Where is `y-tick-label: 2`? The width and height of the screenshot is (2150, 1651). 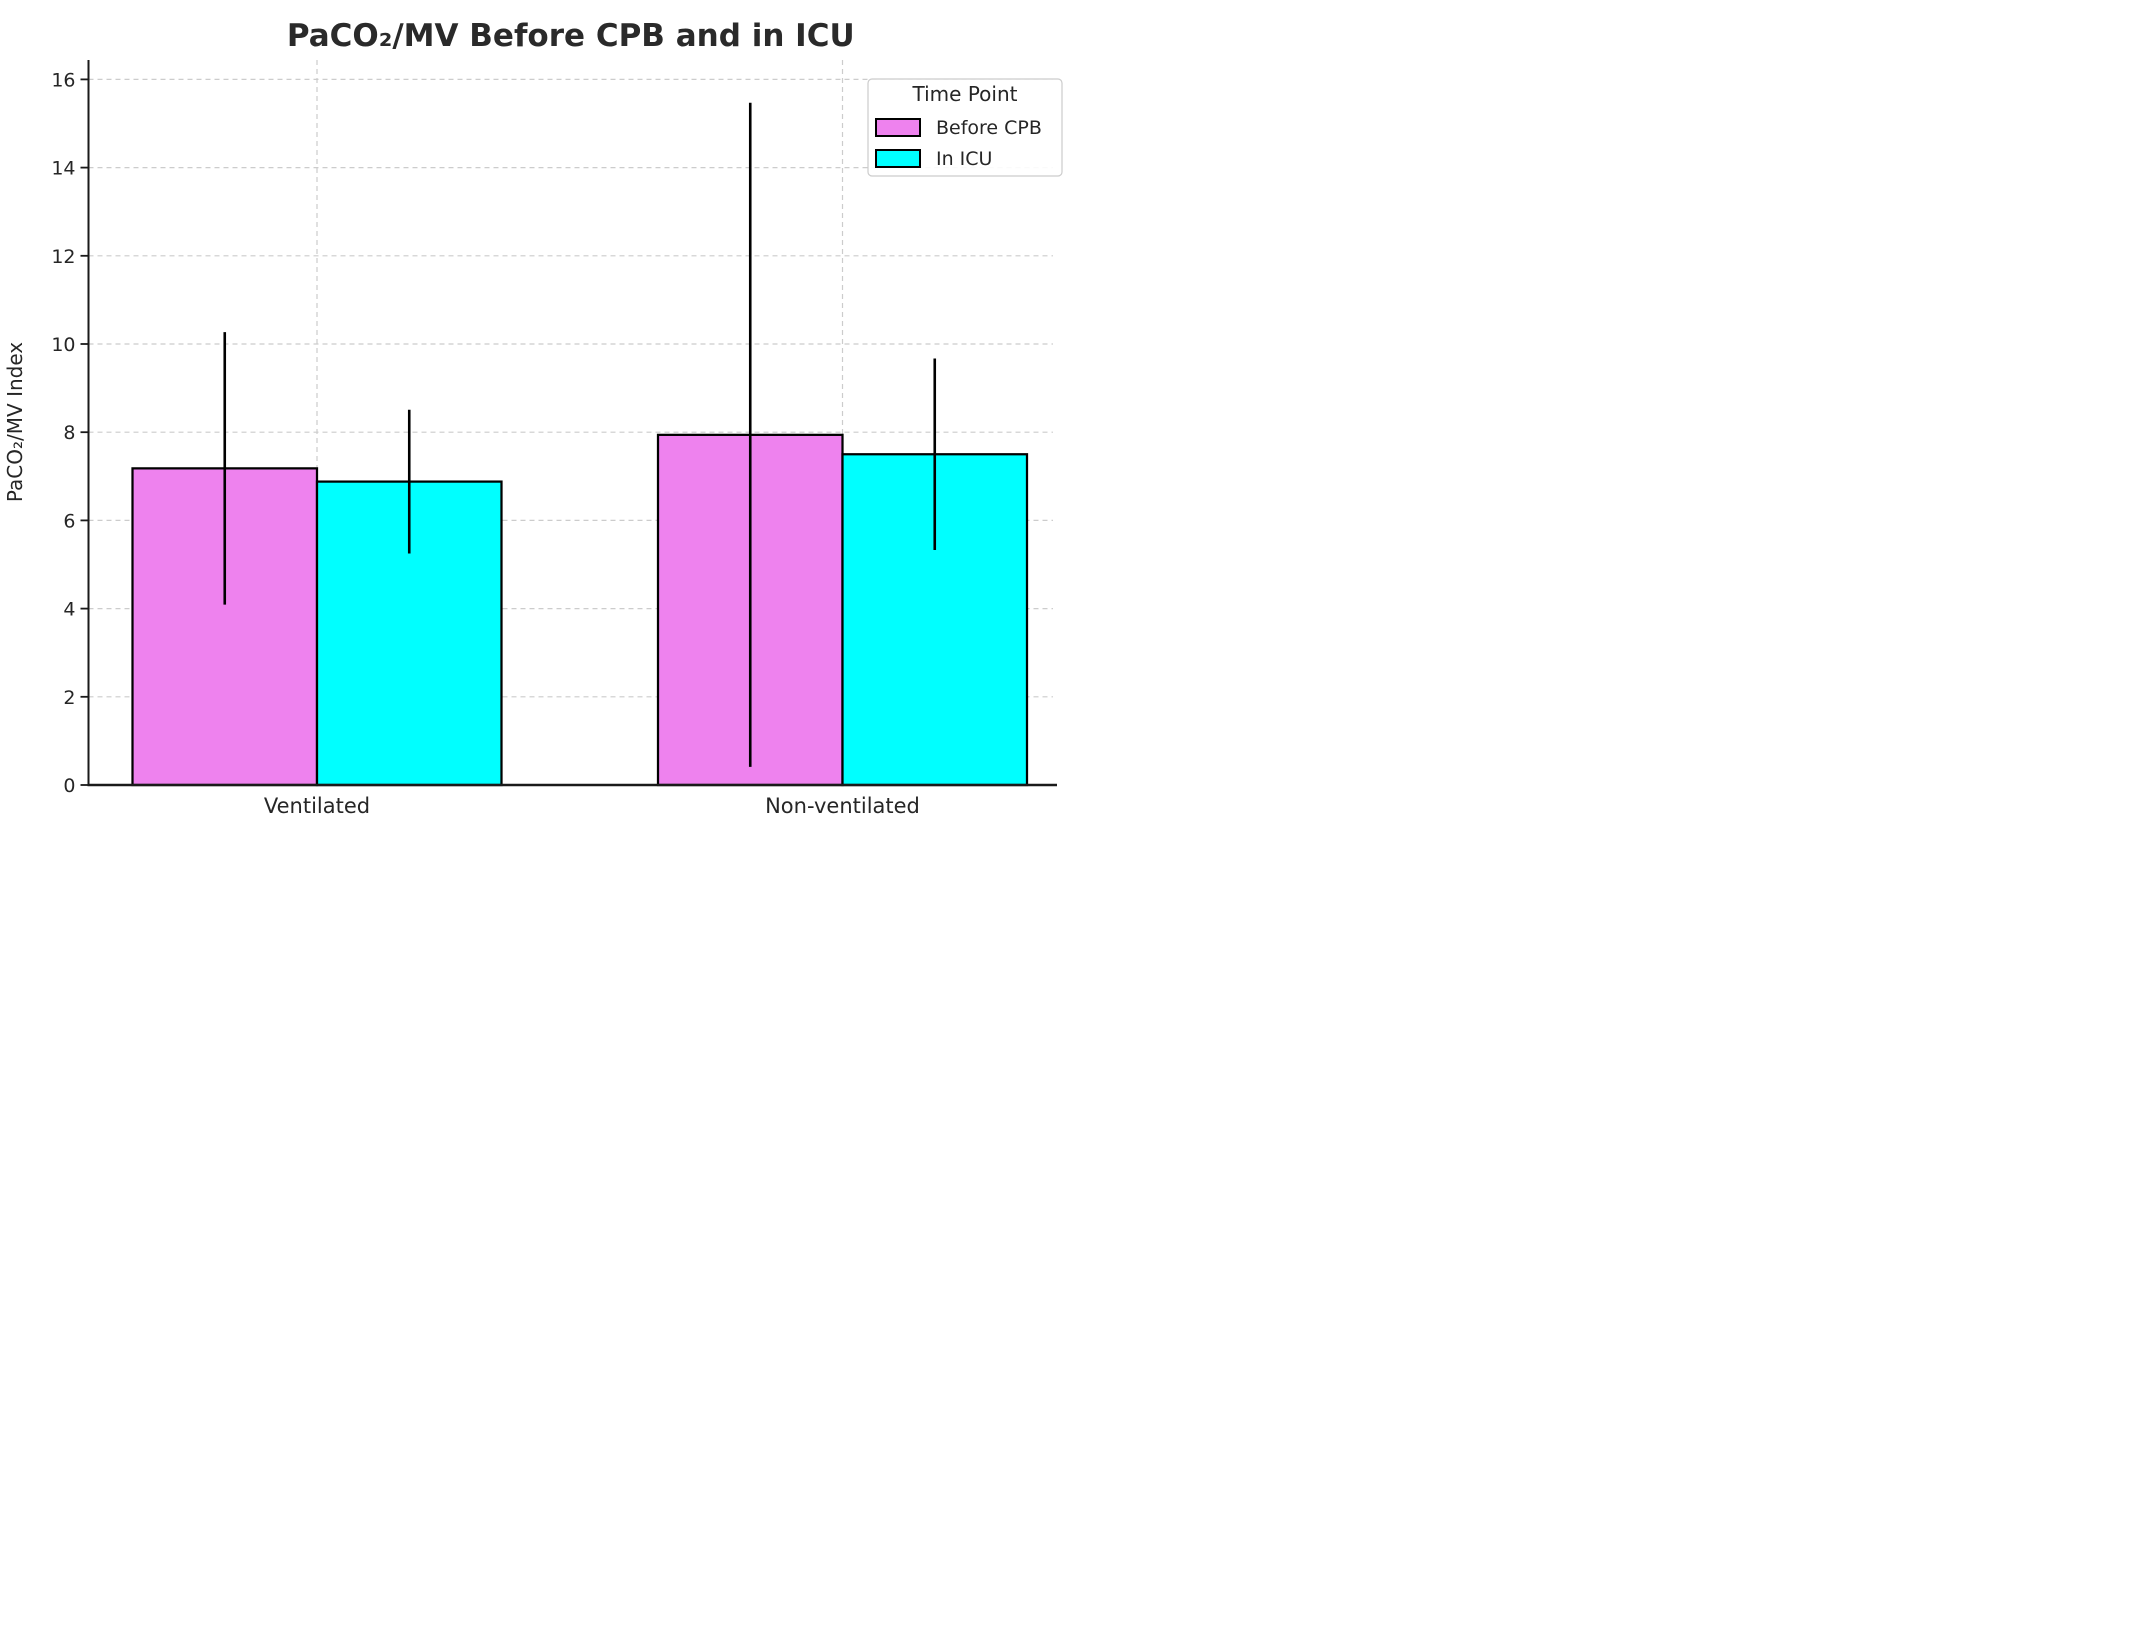
y-tick-label: 2 is located at coordinates (69, 698).